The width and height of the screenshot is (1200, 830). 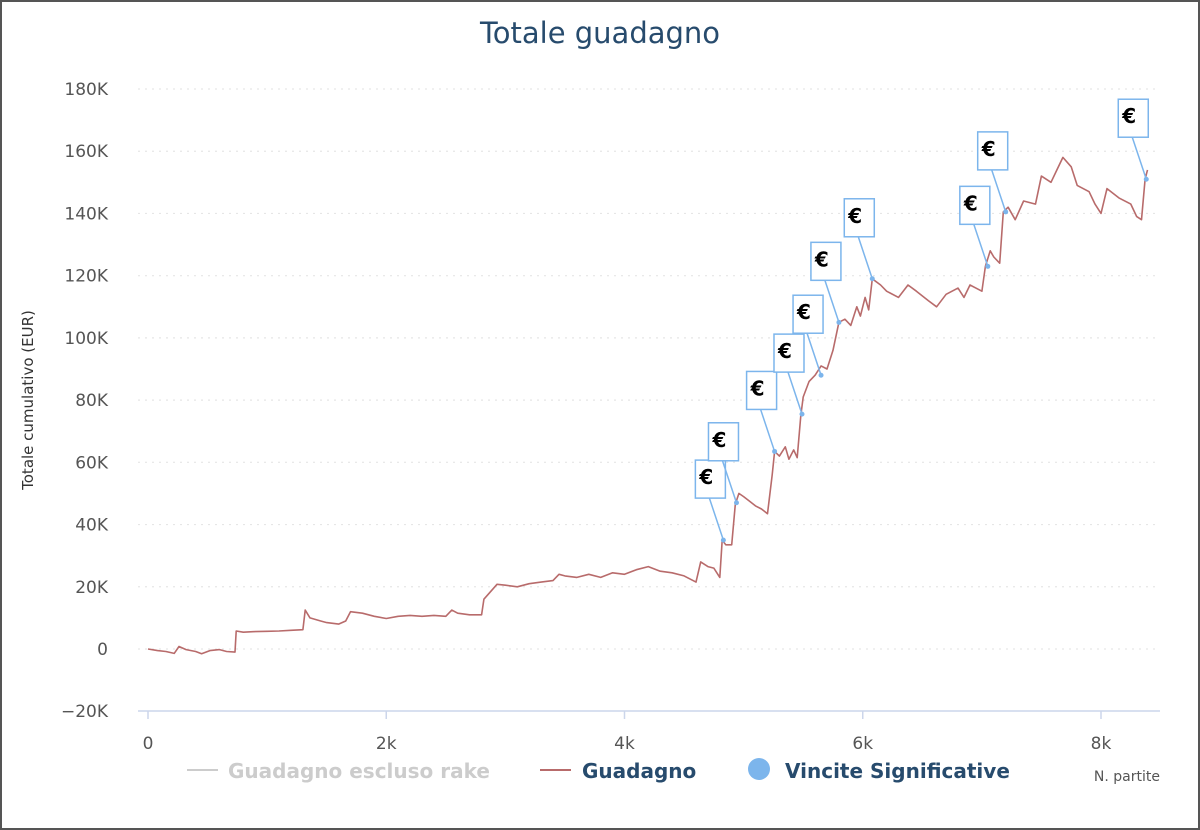 I want to click on x-tick-label: 6k, so click(x=862, y=744).